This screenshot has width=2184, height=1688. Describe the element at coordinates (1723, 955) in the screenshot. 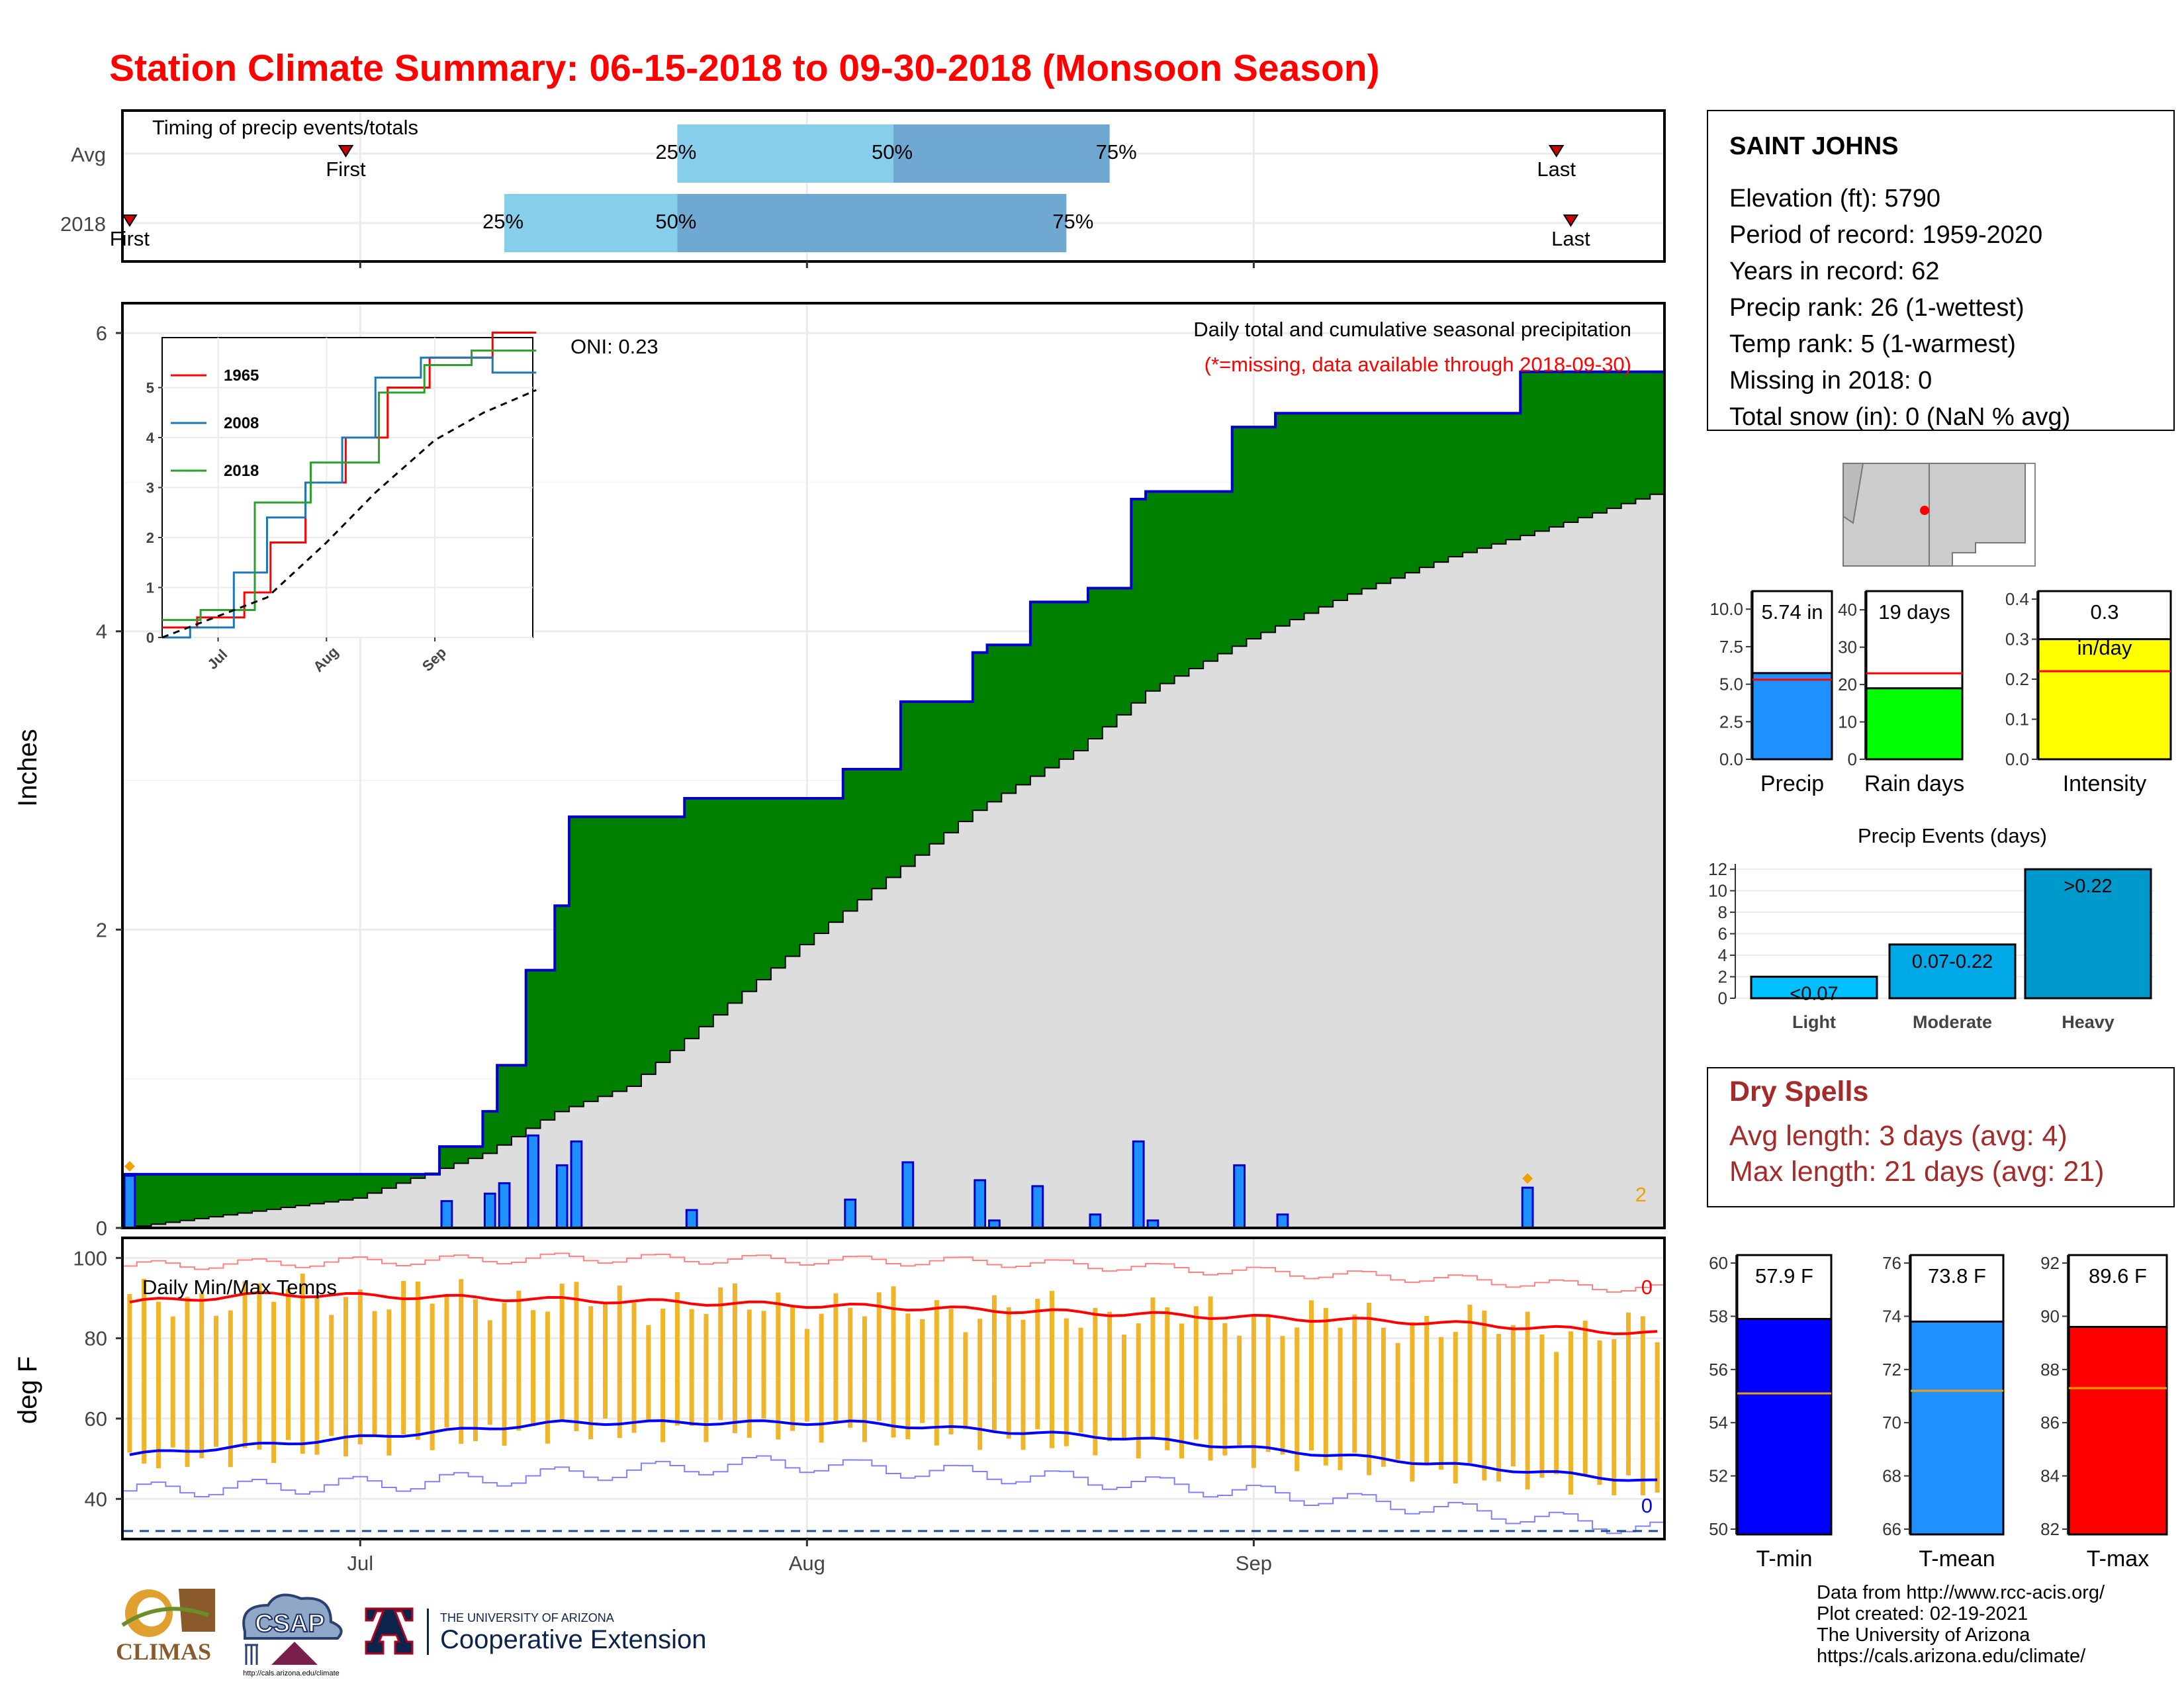

I see `events-y-tick-label: 4` at that location.